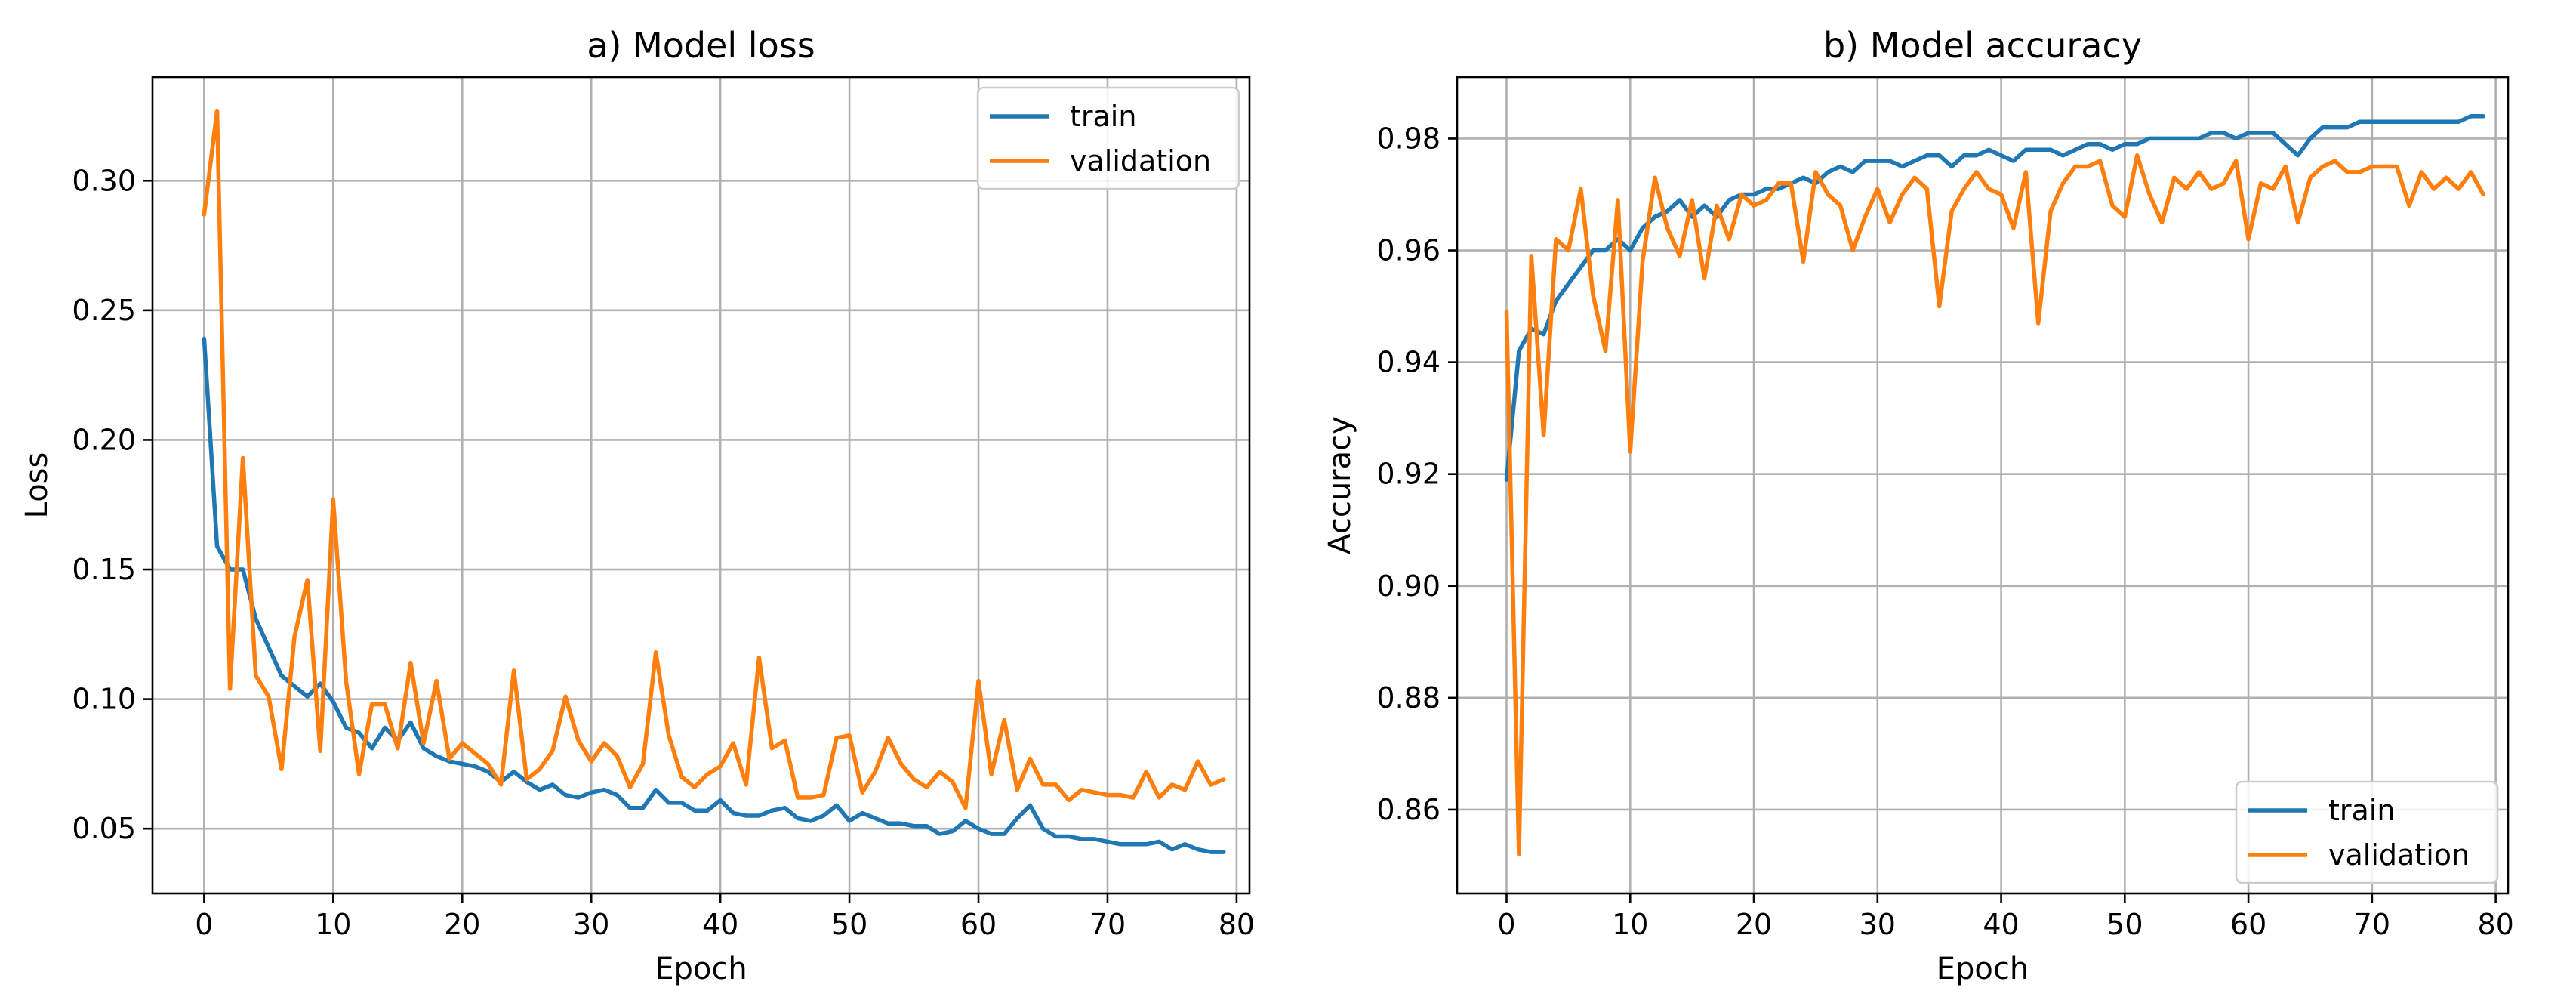 The width and height of the screenshot is (2576, 1003). Describe the element at coordinates (104, 180) in the screenshot. I see `loss-y-tick-label: 0.30` at that location.